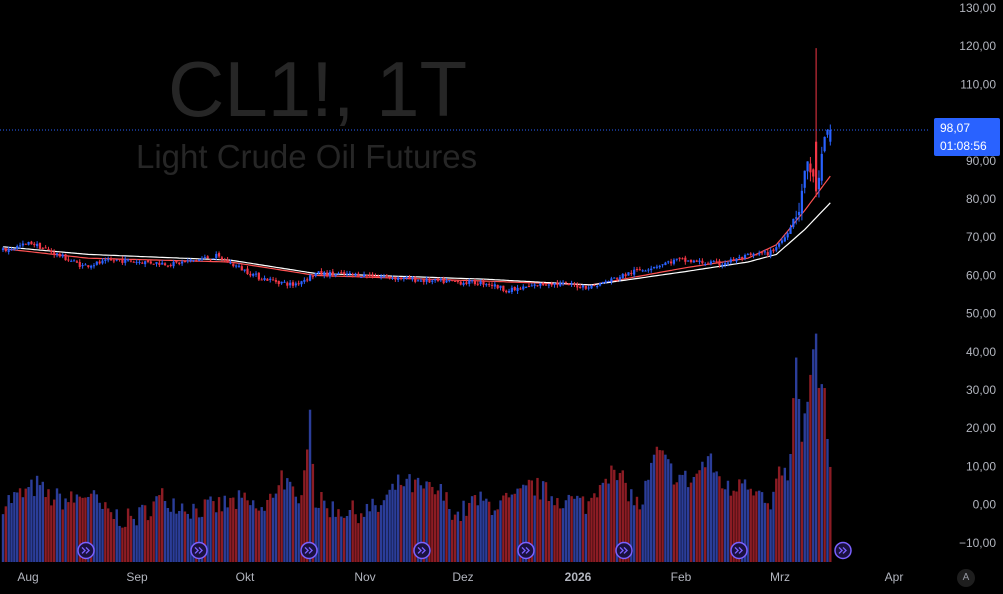  Describe the element at coordinates (894, 577) in the screenshot. I see `time-tick-label: Apr` at that location.